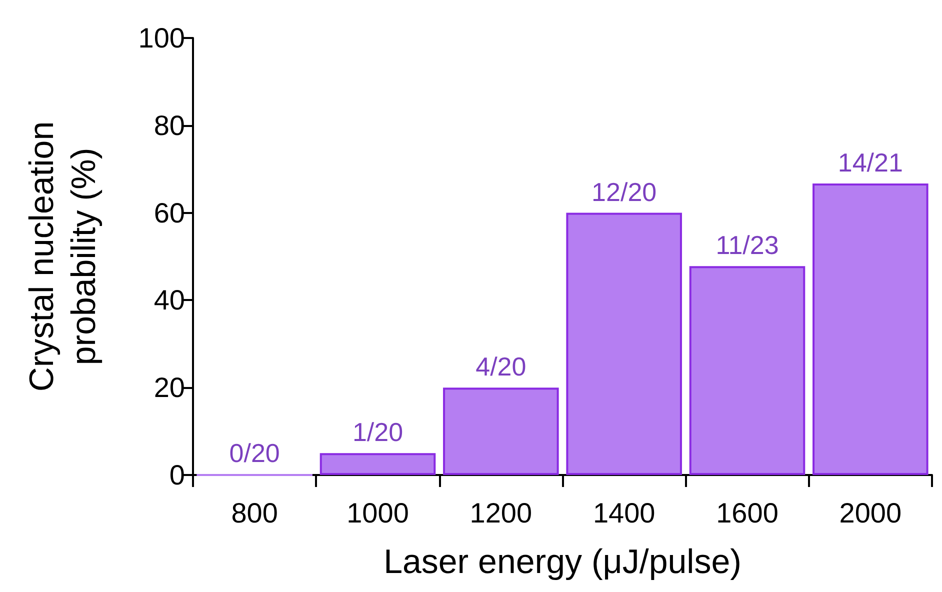 The width and height of the screenshot is (942, 592). I want to click on x-tick-label: 1000, so click(377, 513).